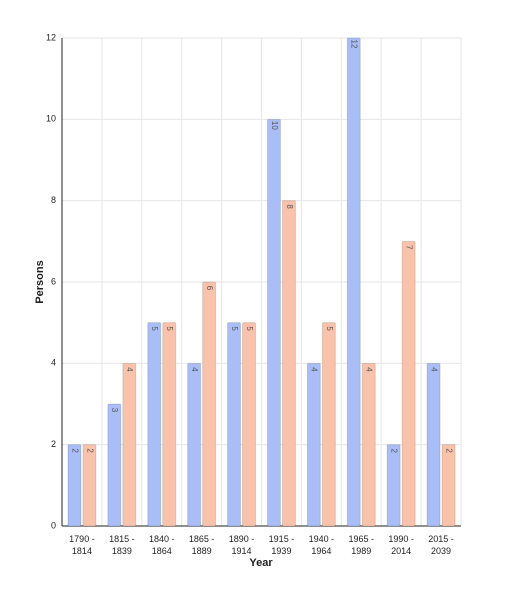 The width and height of the screenshot is (530, 601). What do you see at coordinates (201, 545) in the screenshot?
I see `x-tick-label: 1865 - 1889` at bounding box center [201, 545].